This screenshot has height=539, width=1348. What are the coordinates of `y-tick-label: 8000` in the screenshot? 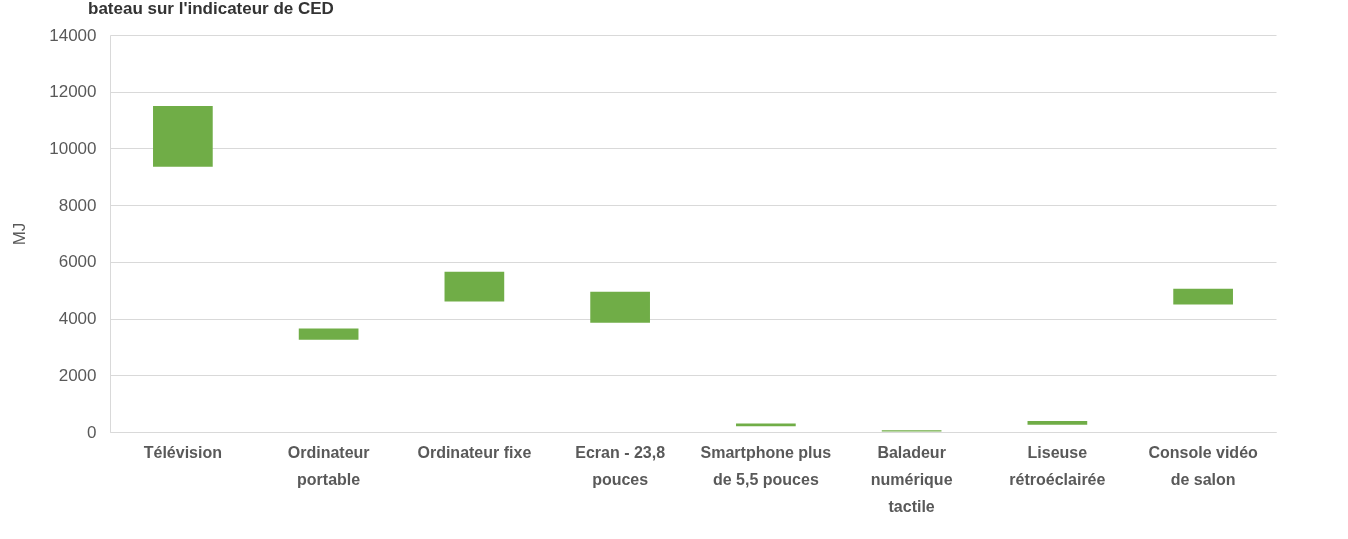 It's located at (77, 205).